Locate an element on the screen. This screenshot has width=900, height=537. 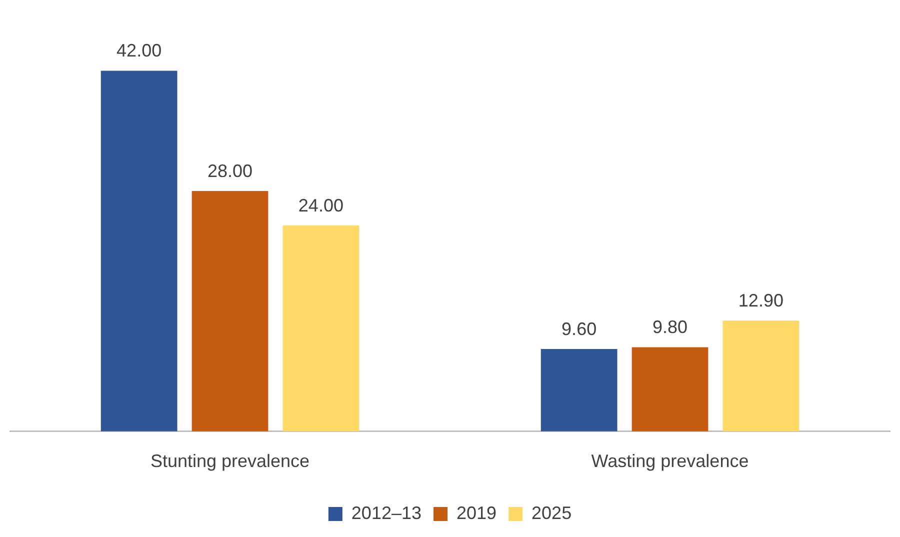
data-label: 42.00 is located at coordinates (139, 50).